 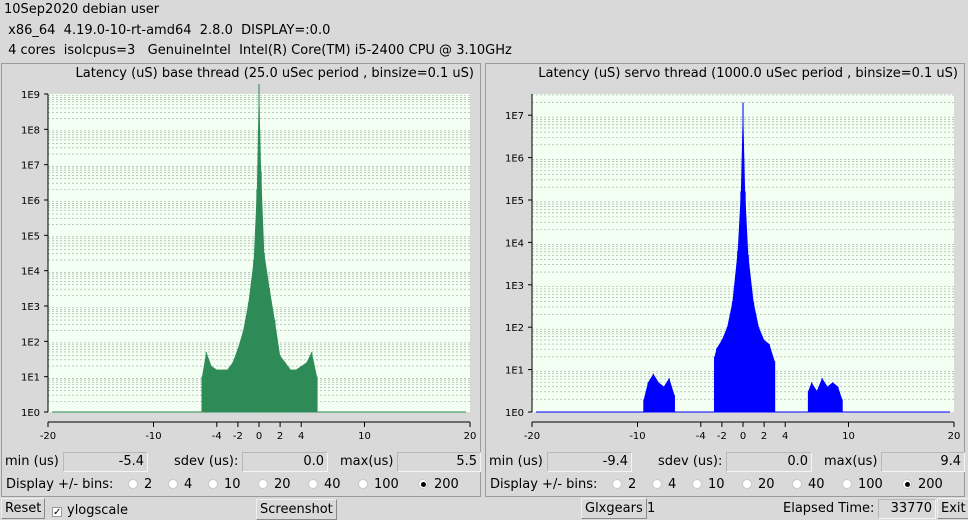 What do you see at coordinates (514, 328) in the screenshot?
I see `servo-ytick-label: 1E2` at bounding box center [514, 328].